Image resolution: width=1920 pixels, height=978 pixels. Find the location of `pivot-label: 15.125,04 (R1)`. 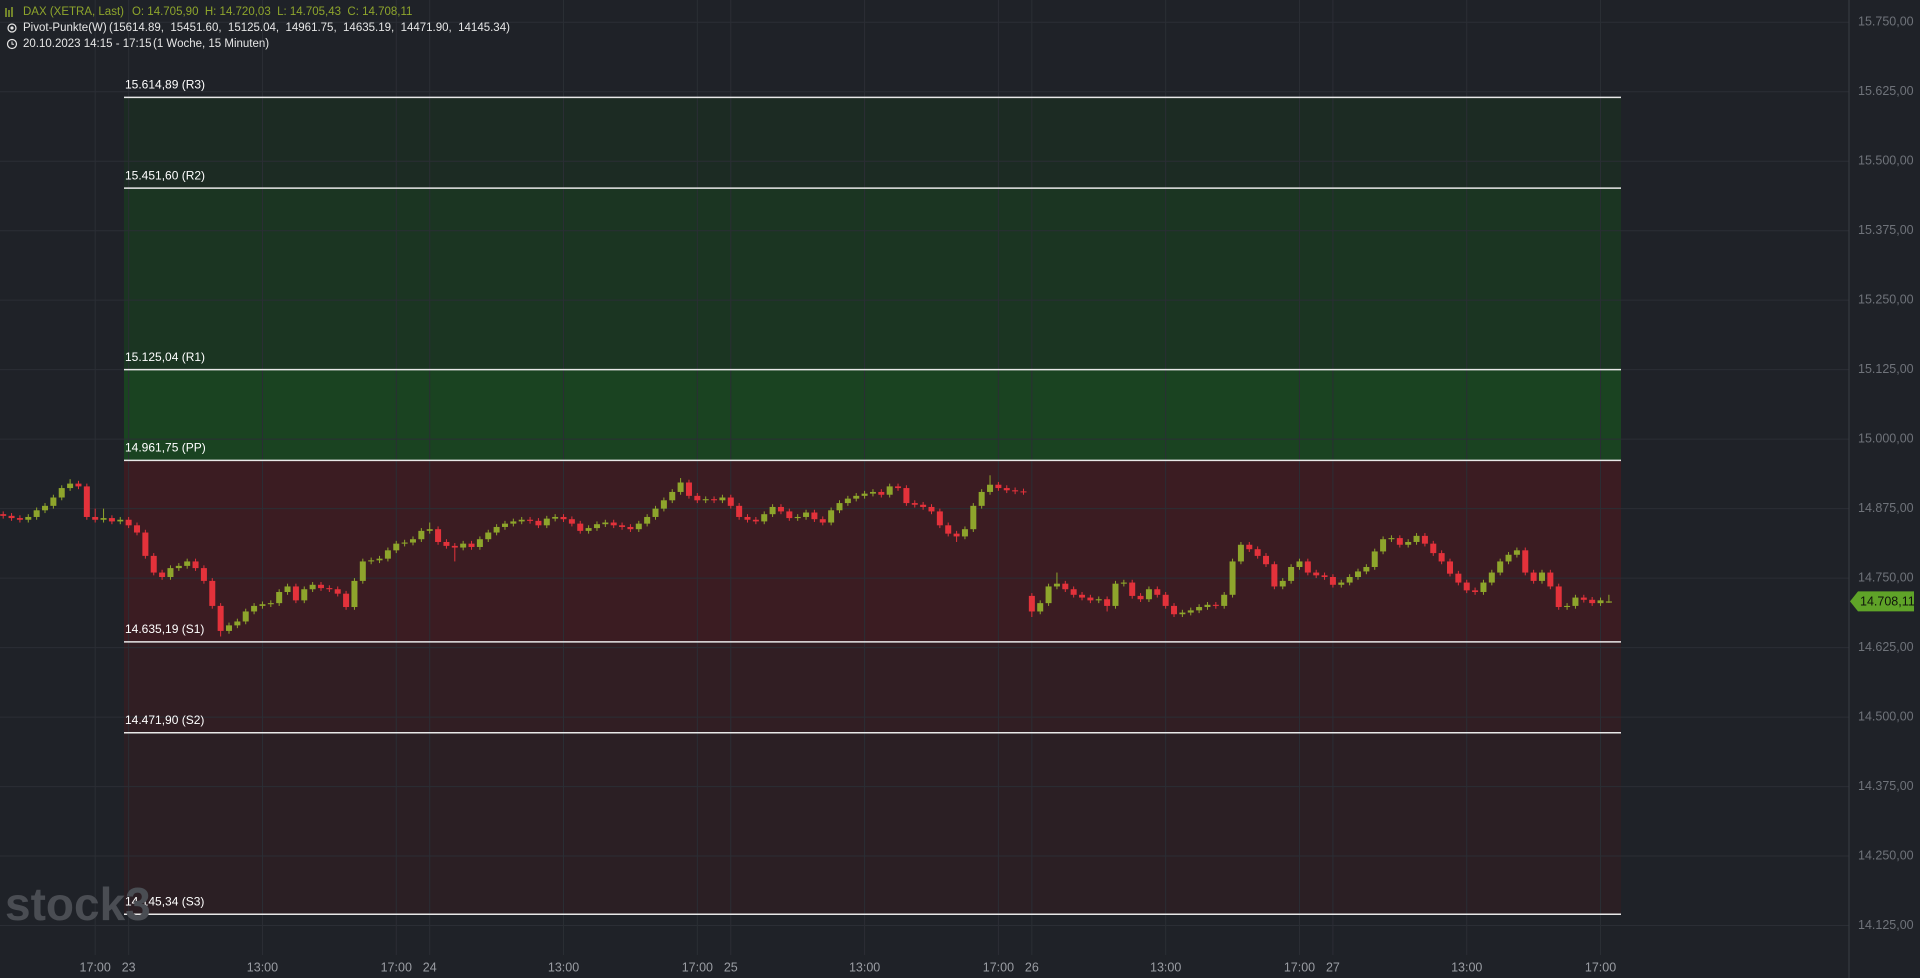

pivot-label: 15.125,04 (R1) is located at coordinates (165, 357).